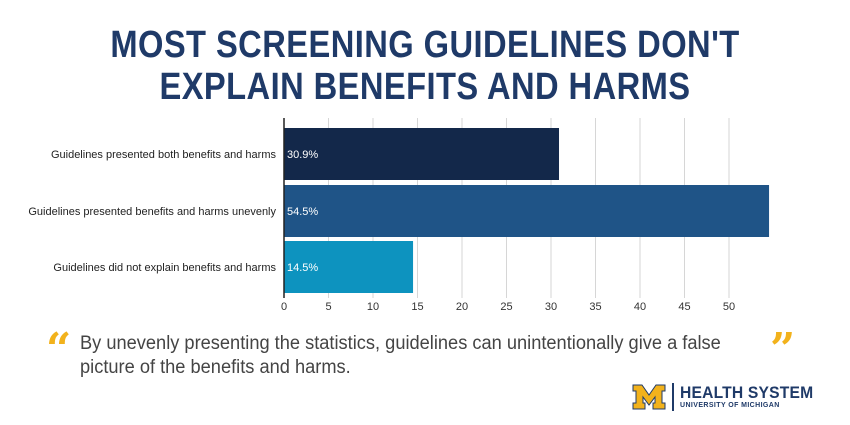 Image resolution: width=850 pixels, height=425 pixels. What do you see at coordinates (328, 307) in the screenshot?
I see `x-tick-label: 5` at bounding box center [328, 307].